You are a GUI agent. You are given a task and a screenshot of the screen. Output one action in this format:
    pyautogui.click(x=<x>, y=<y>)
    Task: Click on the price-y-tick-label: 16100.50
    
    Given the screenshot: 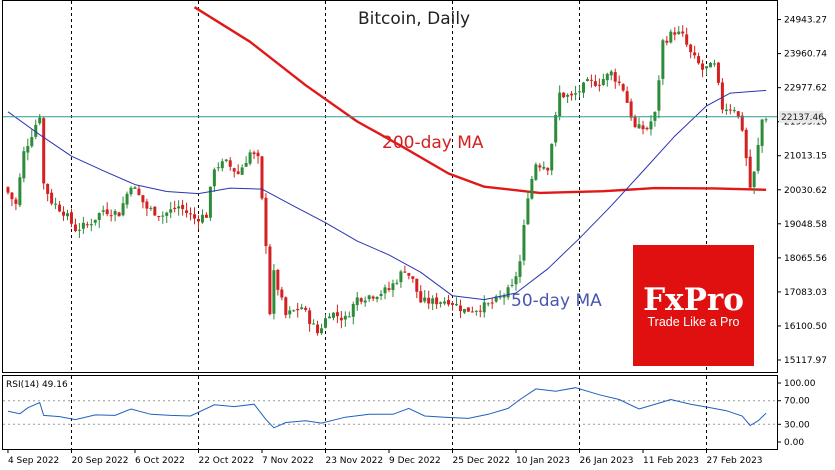 What is the action you would take?
    pyautogui.click(x=805, y=327)
    